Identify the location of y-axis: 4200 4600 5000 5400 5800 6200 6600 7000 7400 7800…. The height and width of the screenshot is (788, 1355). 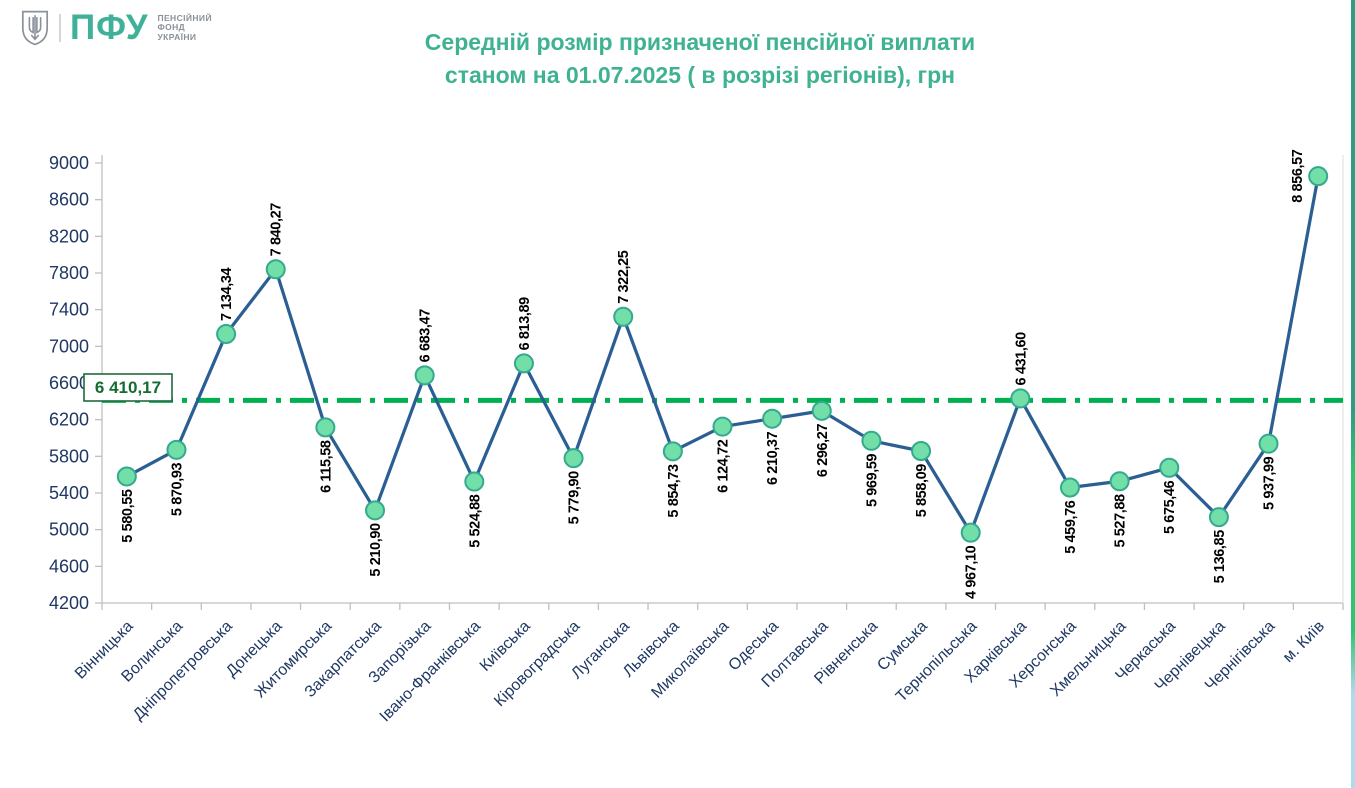
(76, 383).